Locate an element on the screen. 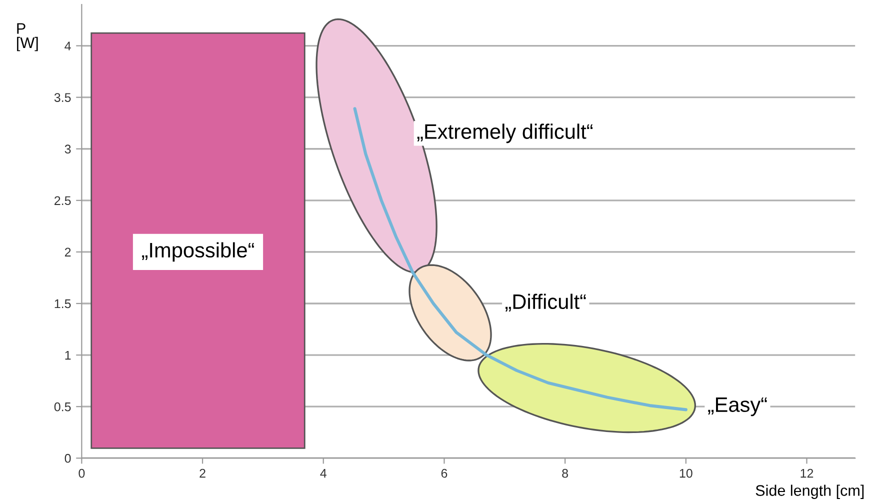  annotation: „Extremely difficult“ is located at coordinates (505, 134).